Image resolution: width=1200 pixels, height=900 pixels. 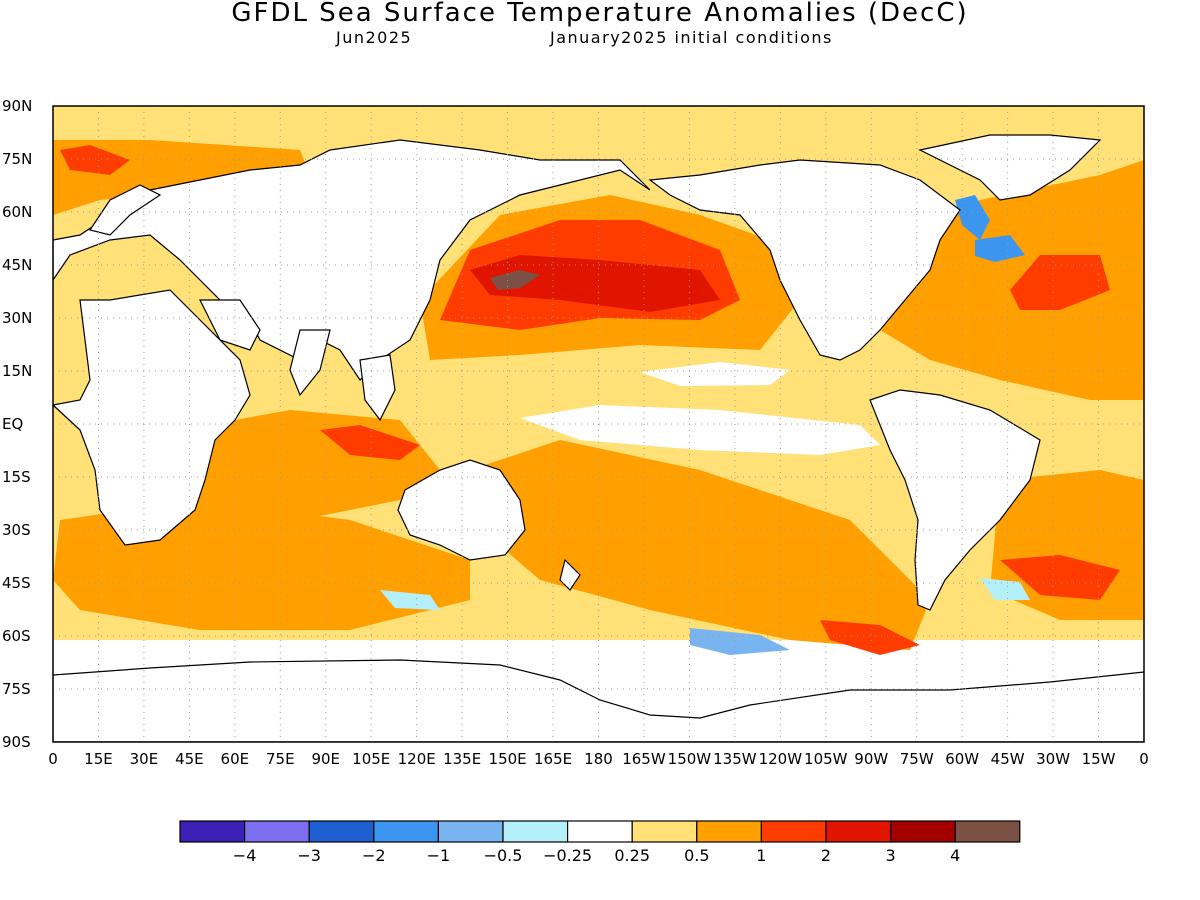 I want to click on longitude-tick-label: 45W, so click(x=1007, y=759).